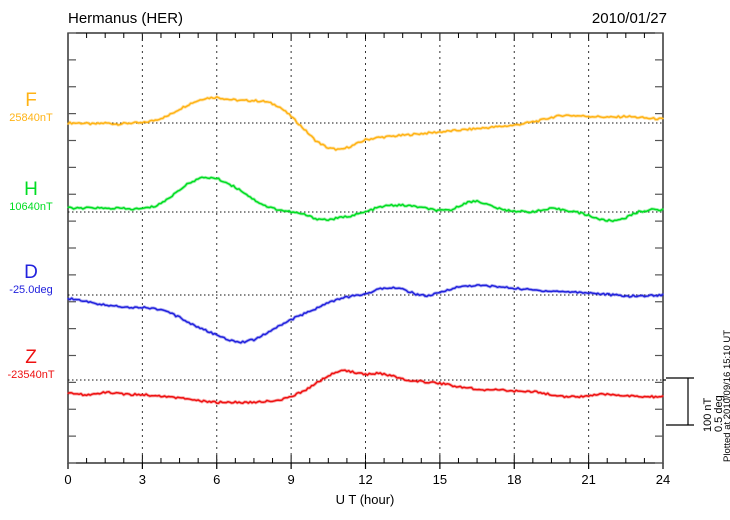 Image resolution: width=730 pixels, height=520 pixels. I want to click on x-tick-label: 24, so click(663, 479).